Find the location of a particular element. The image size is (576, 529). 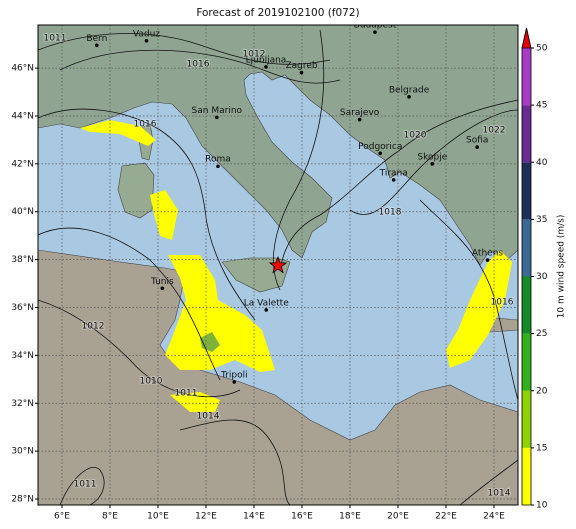

y-tick-label: 44°N is located at coordinates (22, 116).